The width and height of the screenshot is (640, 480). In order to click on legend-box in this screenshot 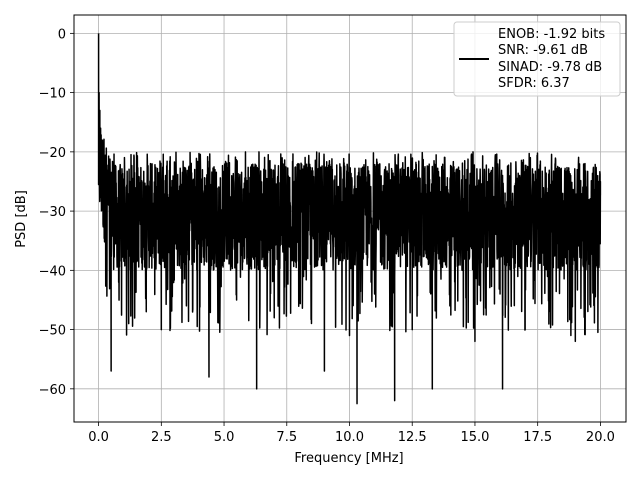, I will do `click(537, 59)`.